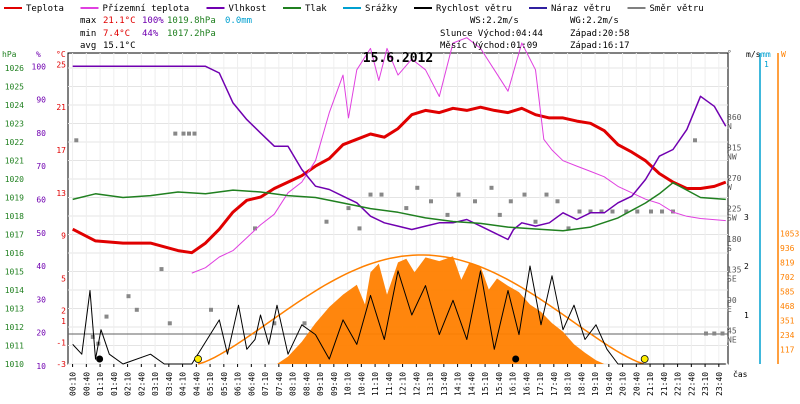 The width and height of the screenshot is (800, 404). I want to click on sunrise-marker, so click(198, 359).